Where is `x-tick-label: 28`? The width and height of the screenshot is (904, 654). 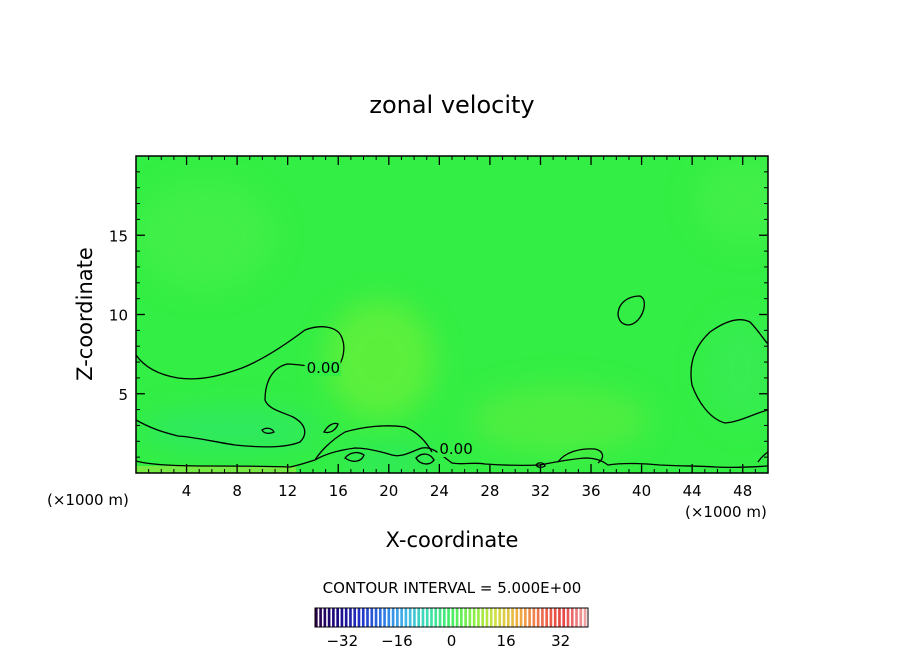
x-tick-label: 28 is located at coordinates (489, 491).